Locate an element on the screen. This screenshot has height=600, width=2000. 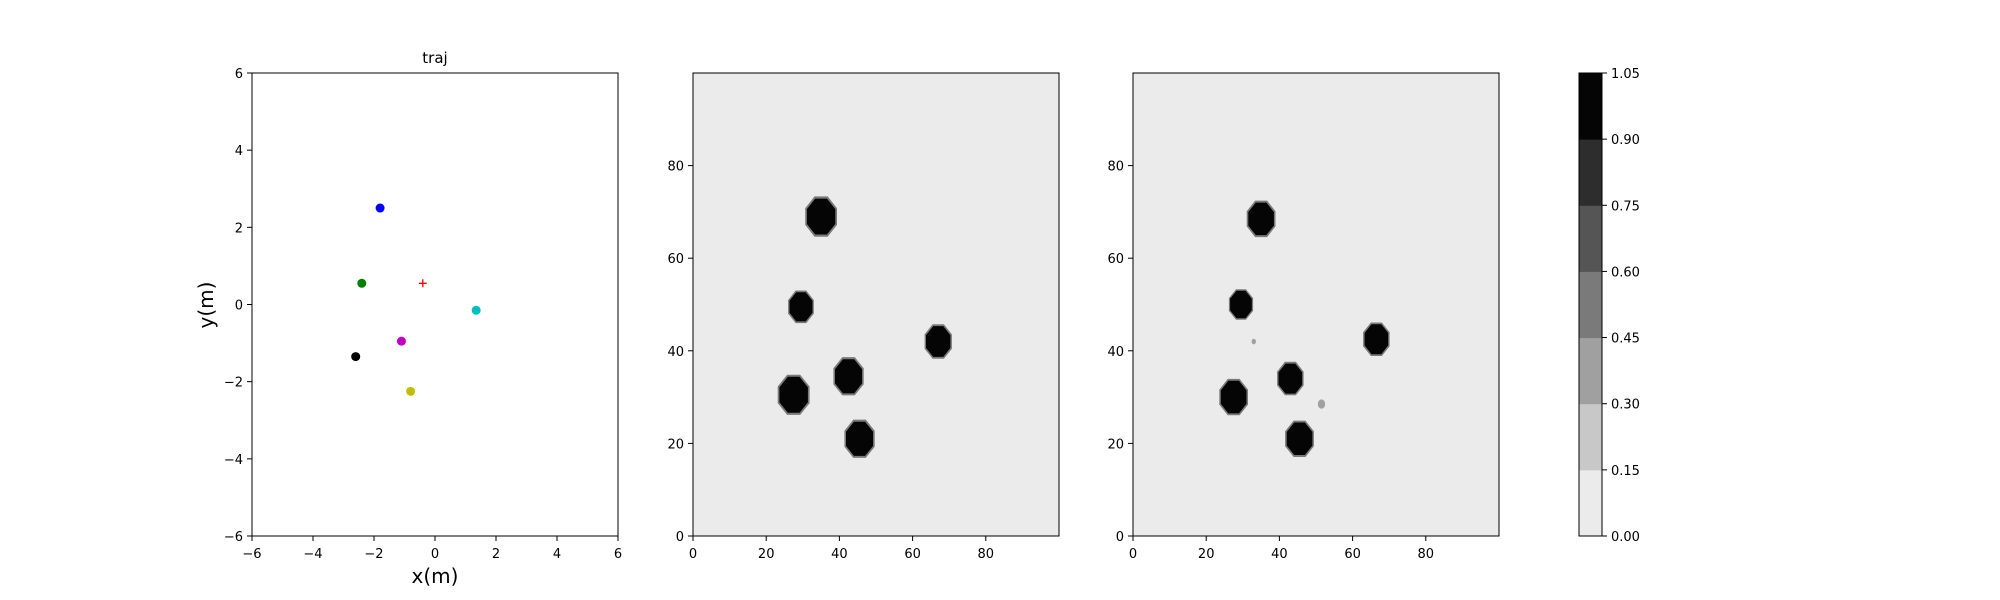
x-axis-label: x(m) is located at coordinates (435, 576).